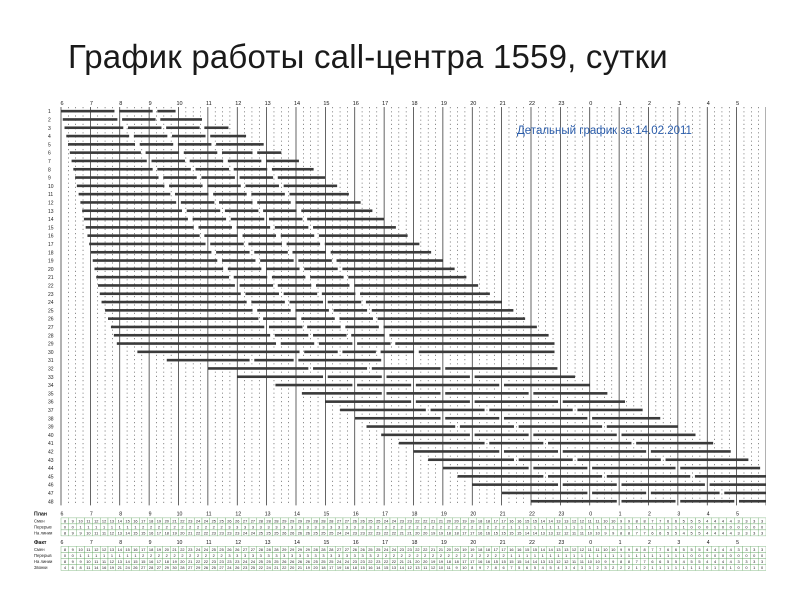 The height and width of the screenshot is (600, 800). Describe the element at coordinates (61, 104) in the screenshot. I see `hour-label: 6` at that location.